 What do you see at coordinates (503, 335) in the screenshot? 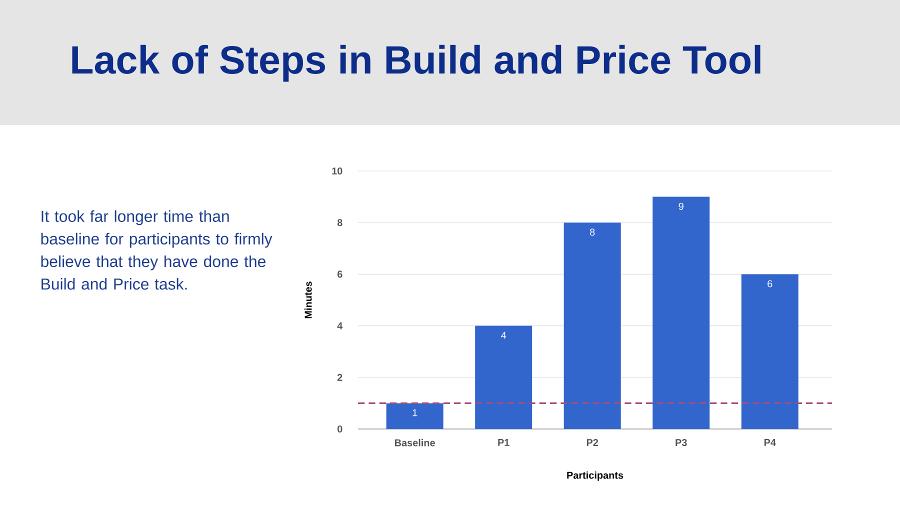
I see `data-label: 4` at bounding box center [503, 335].